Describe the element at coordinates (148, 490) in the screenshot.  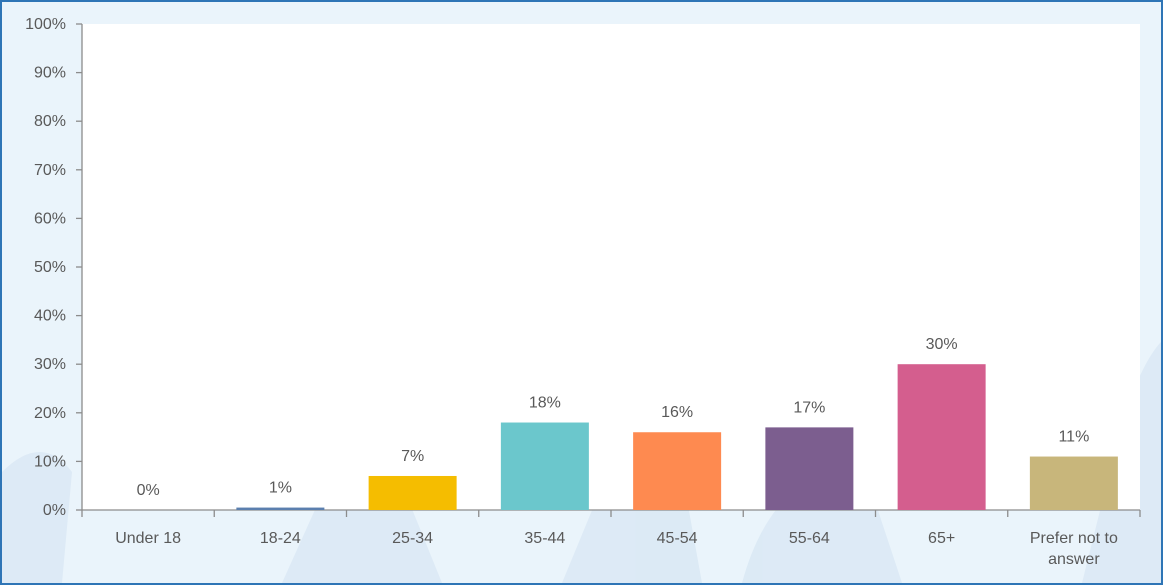
I see `data-label: 0%` at that location.